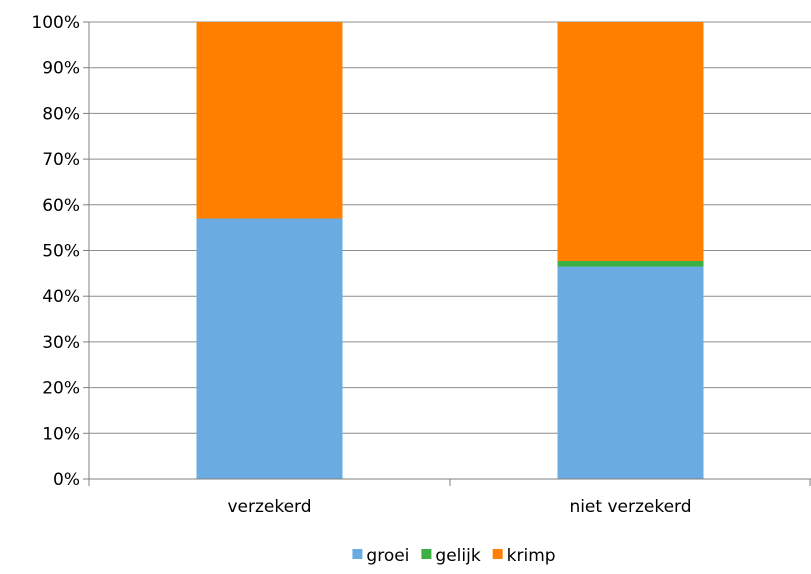  I want to click on legend-item-groei: groei, so click(380, 556).